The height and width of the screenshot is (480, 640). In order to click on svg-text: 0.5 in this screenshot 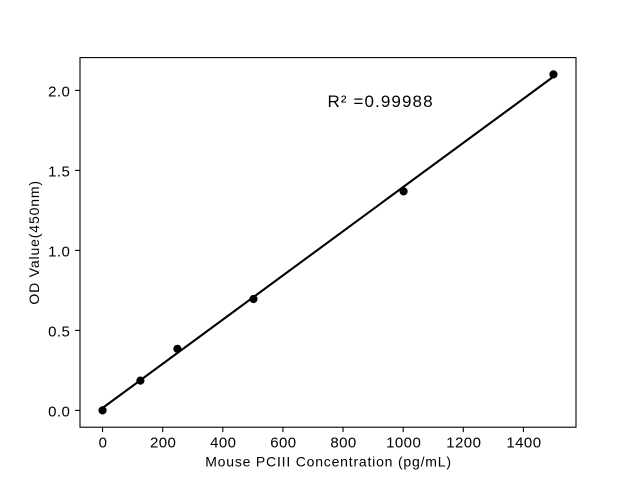, I will do `click(59, 331)`.